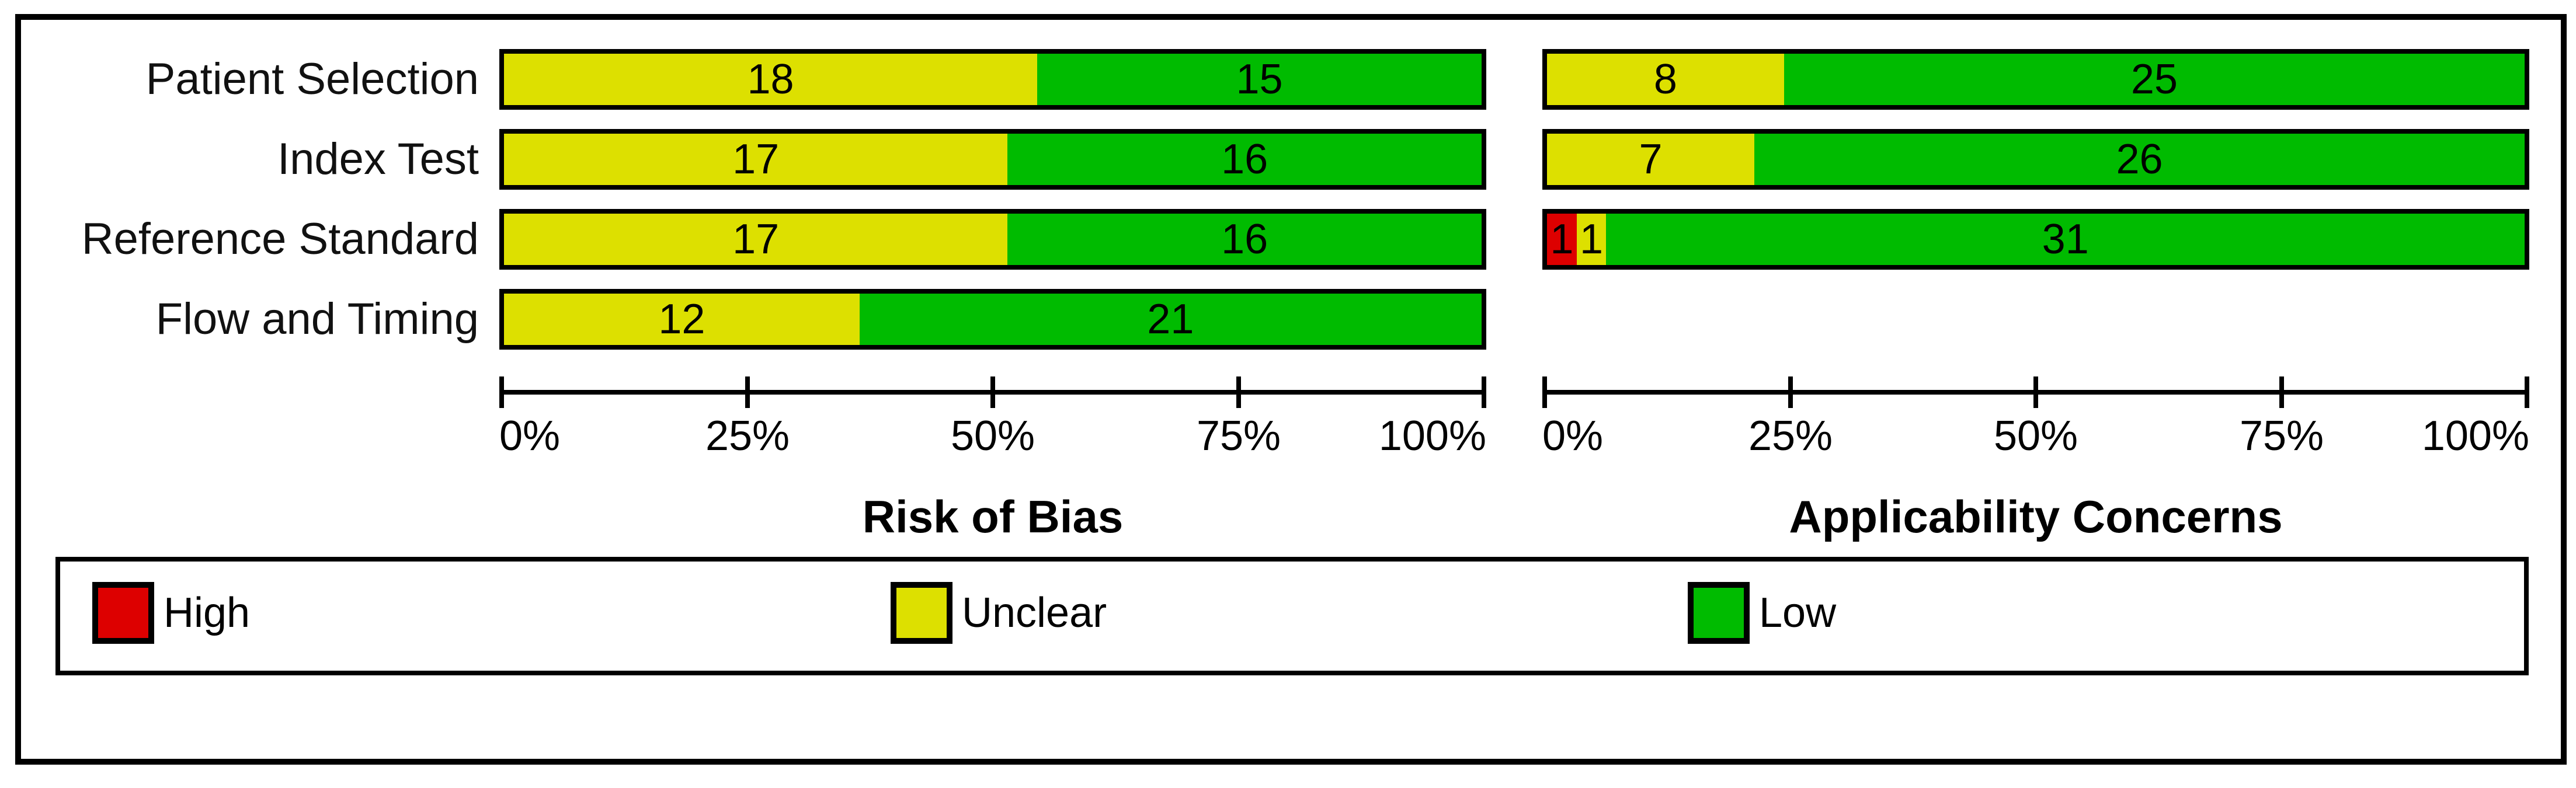  Describe the element at coordinates (2036, 516) in the screenshot. I see `applicability-concerns-title: Applicability Concerns` at that location.